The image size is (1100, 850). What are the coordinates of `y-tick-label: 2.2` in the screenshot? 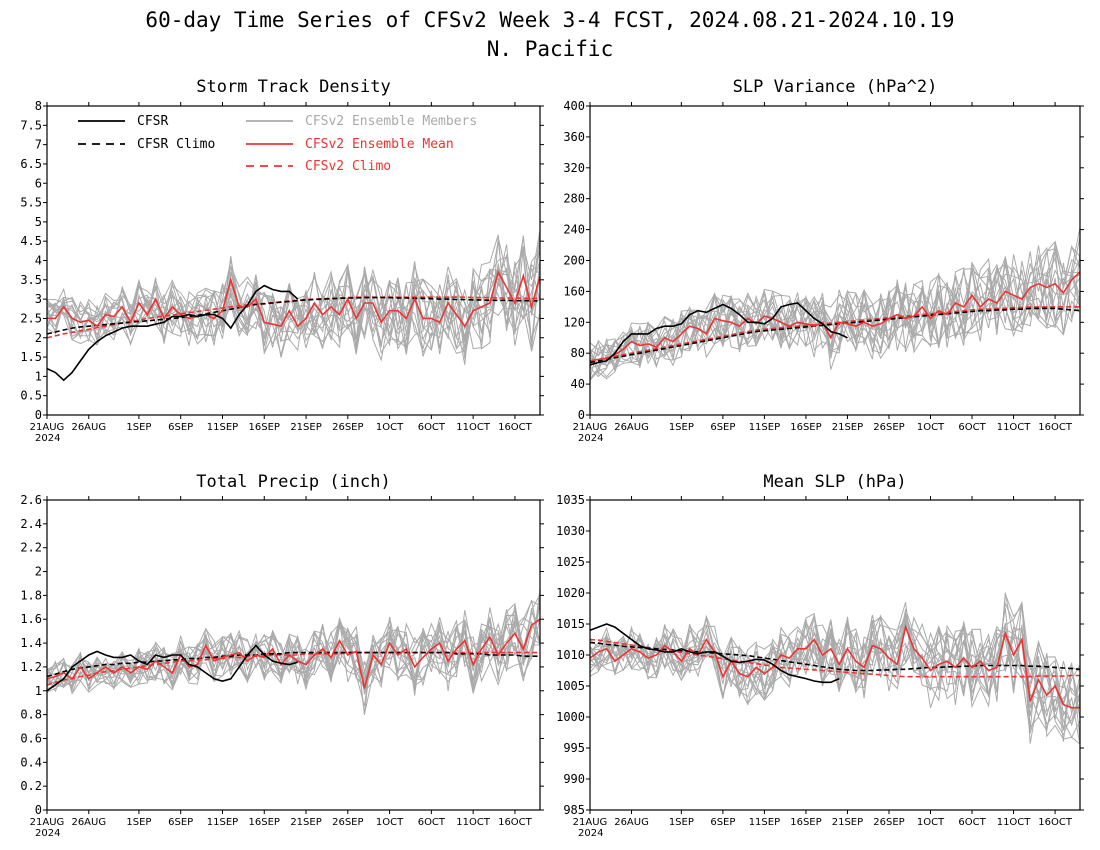 It's located at (31, 548).